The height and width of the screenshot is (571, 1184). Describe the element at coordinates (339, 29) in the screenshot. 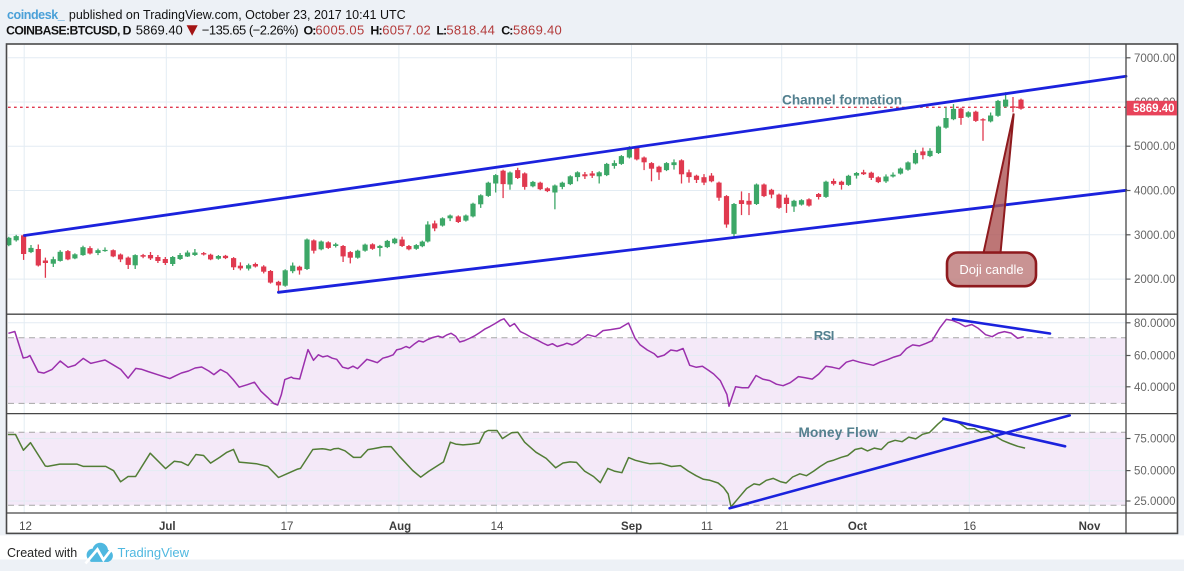

I see `svg-text: 6005.05` at that location.